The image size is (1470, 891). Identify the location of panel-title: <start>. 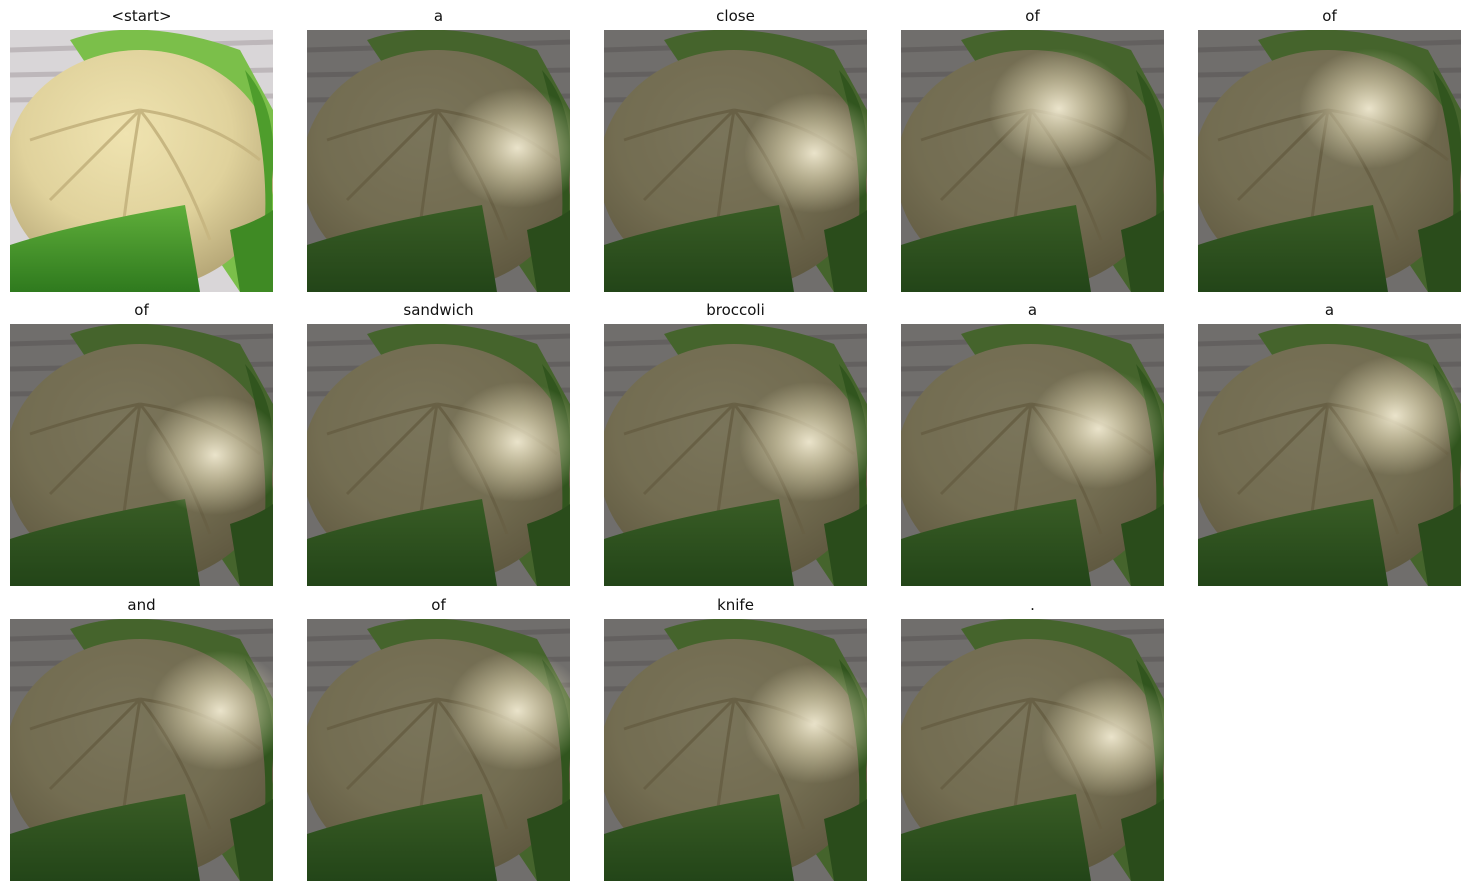
(141, 16).